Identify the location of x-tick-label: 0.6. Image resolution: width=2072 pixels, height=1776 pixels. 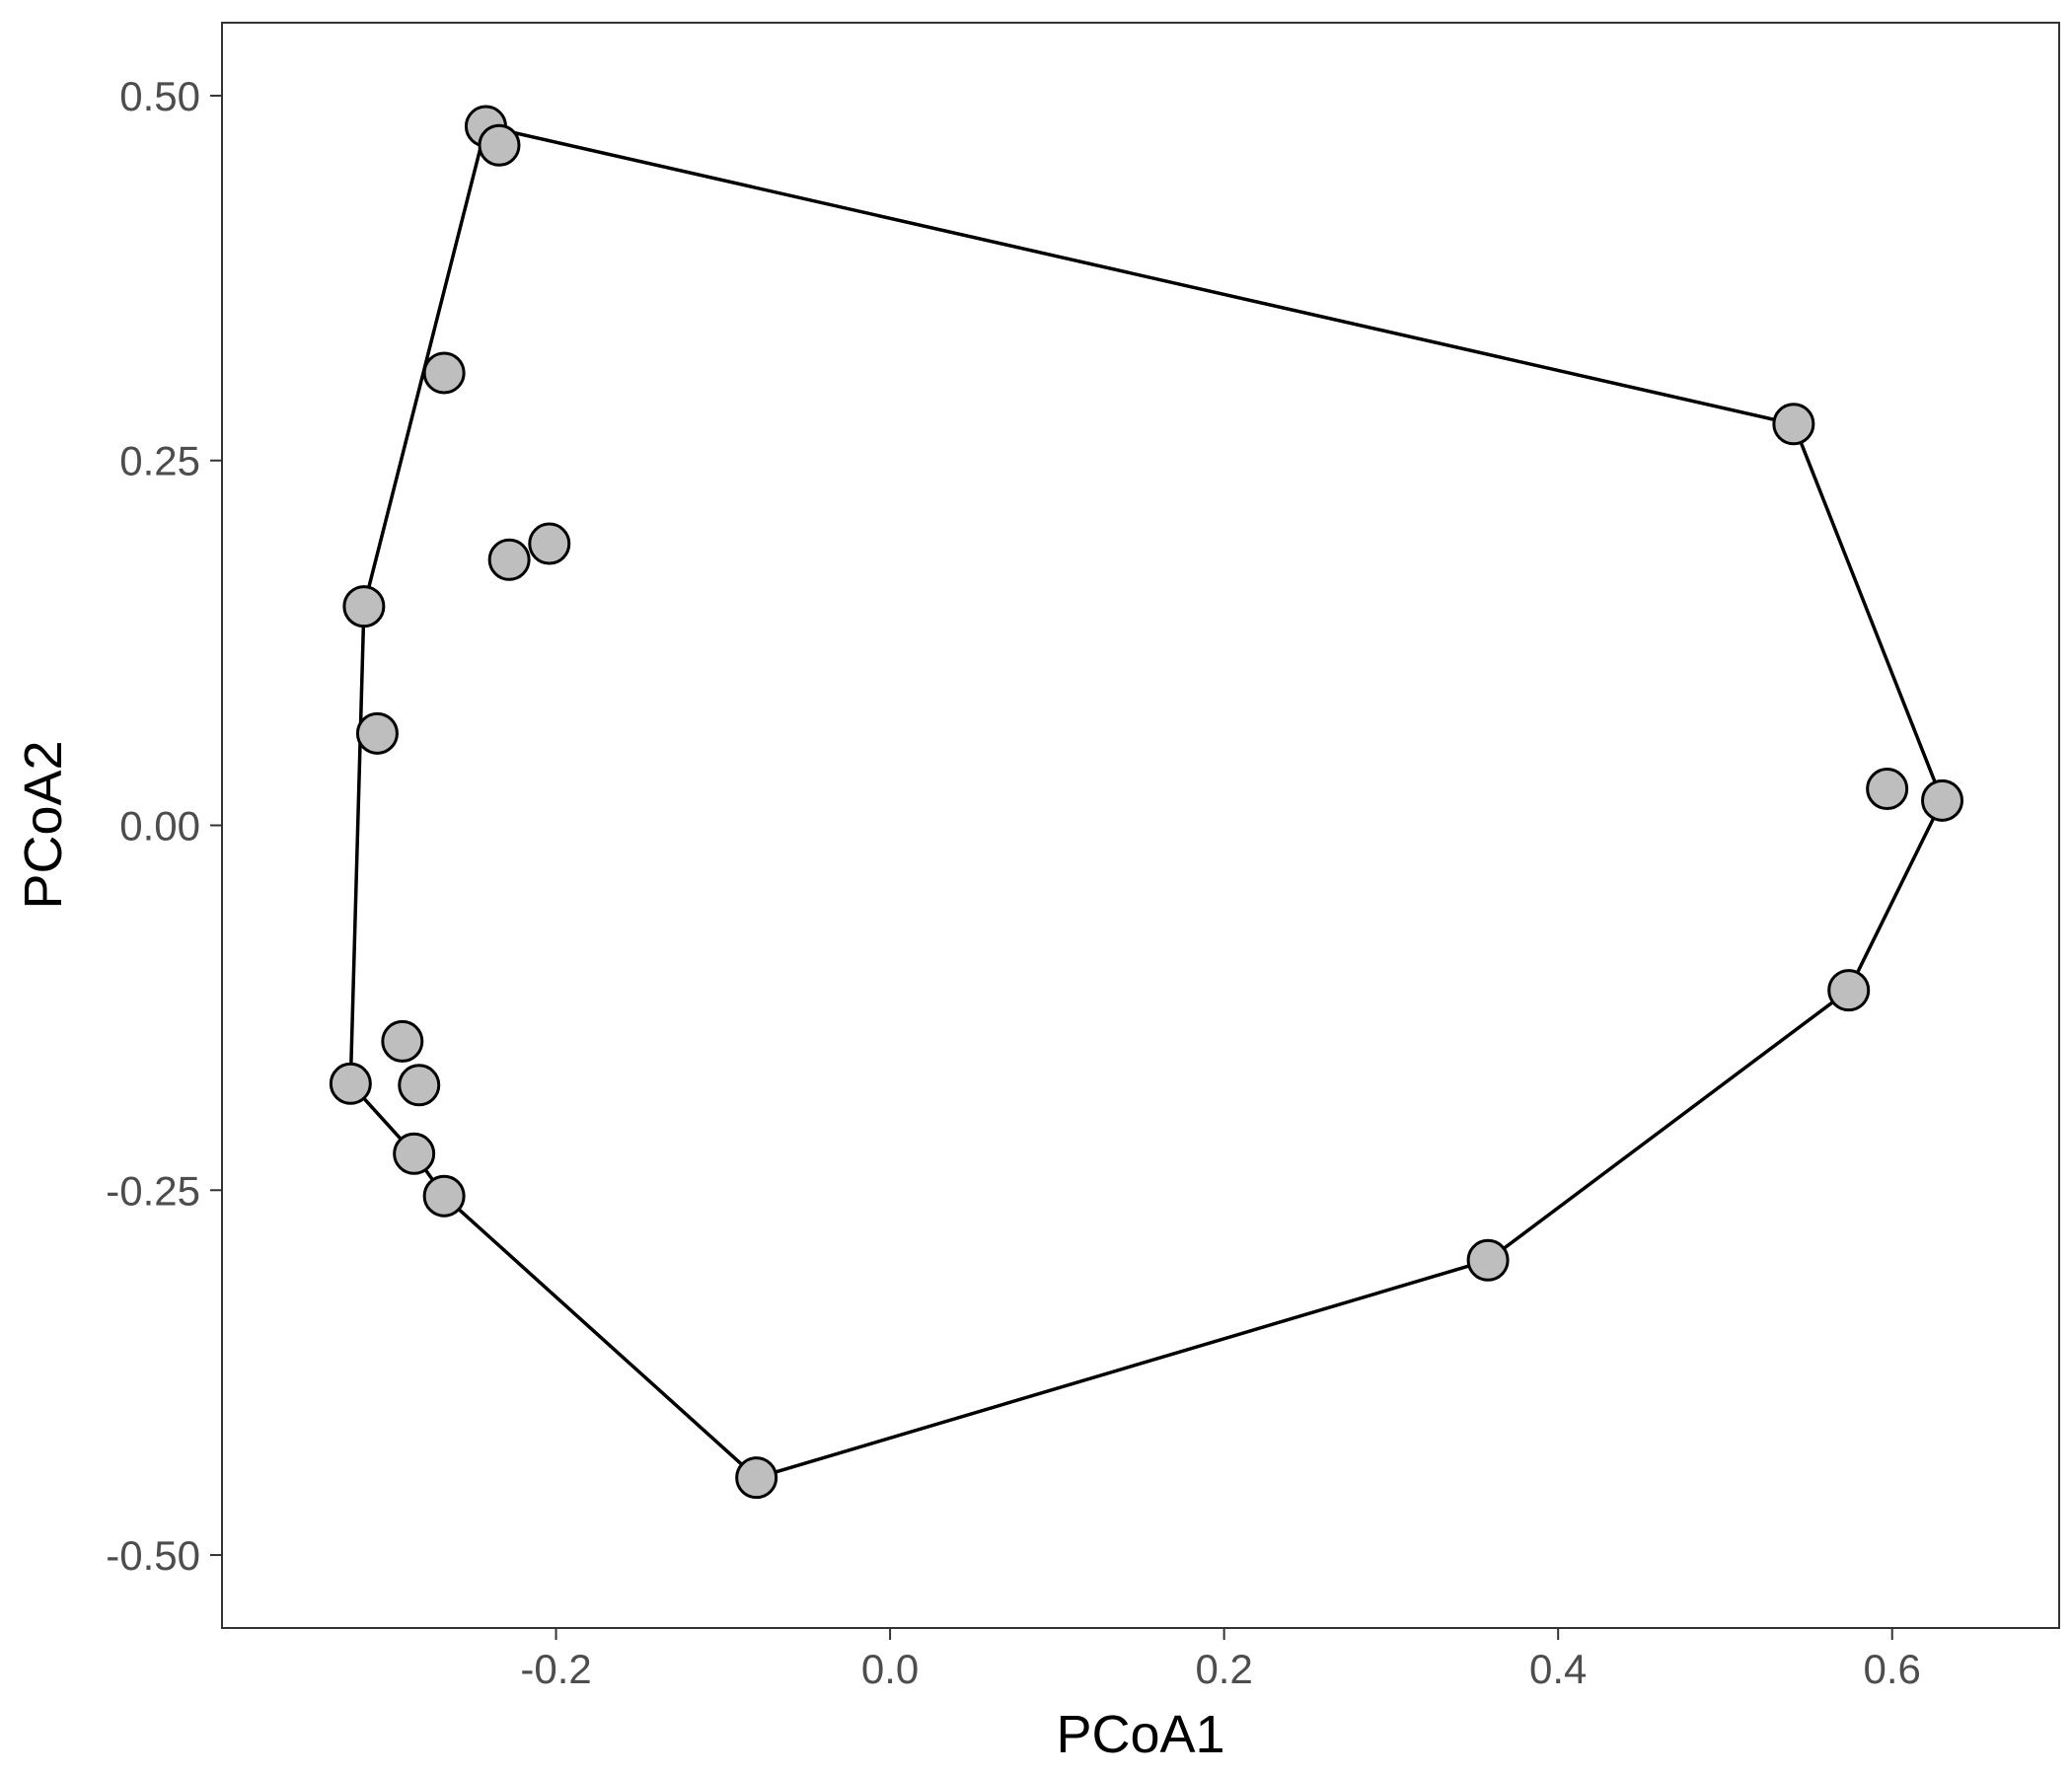
(1892, 1669).